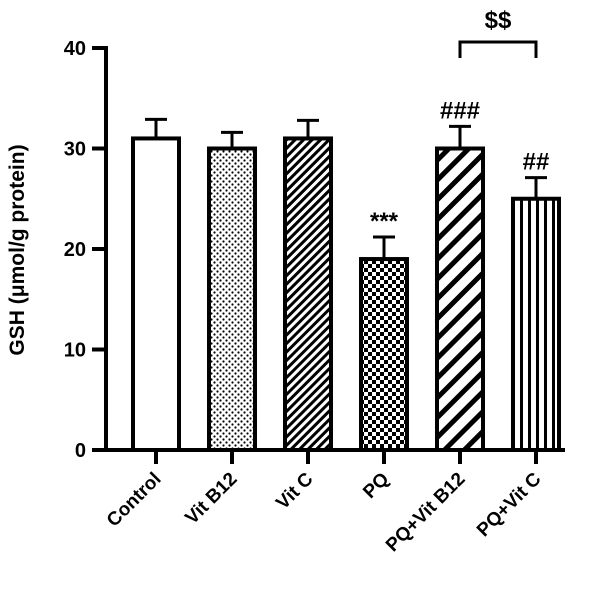 The height and width of the screenshot is (610, 599). What do you see at coordinates (134, 500) in the screenshot?
I see `x-tick-label: Control` at bounding box center [134, 500].